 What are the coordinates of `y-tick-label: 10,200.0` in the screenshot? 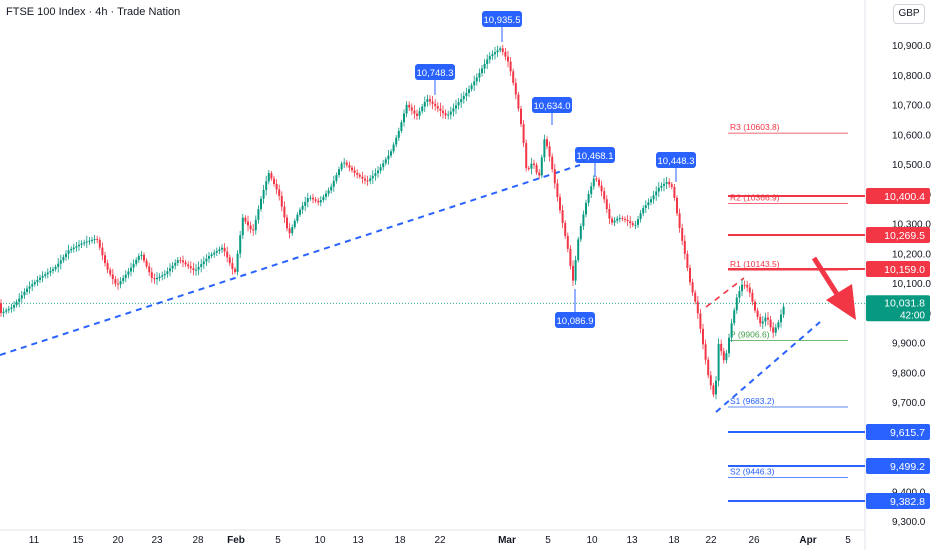 It's located at (911, 254).